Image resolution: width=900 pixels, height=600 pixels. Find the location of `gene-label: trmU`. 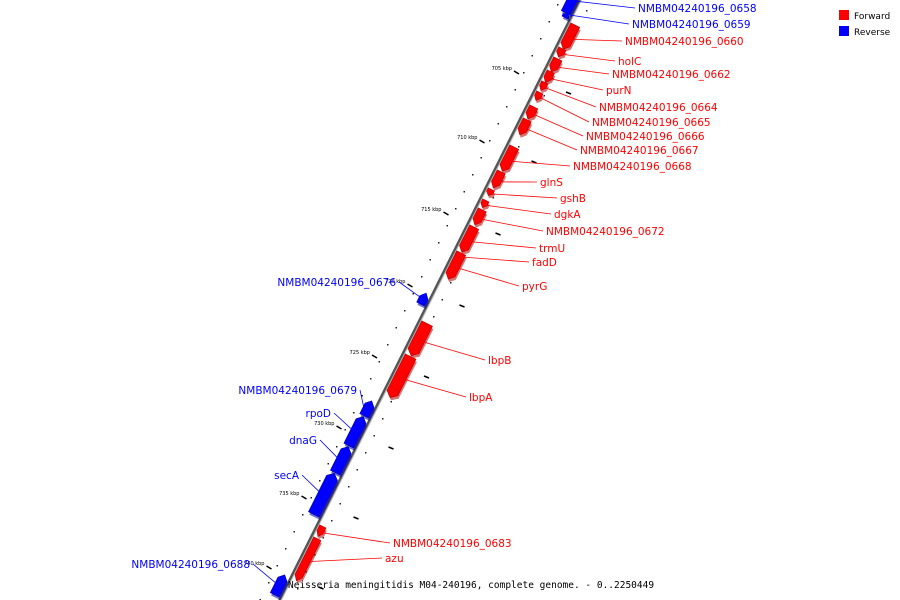

gene-label: trmU is located at coordinates (552, 249).